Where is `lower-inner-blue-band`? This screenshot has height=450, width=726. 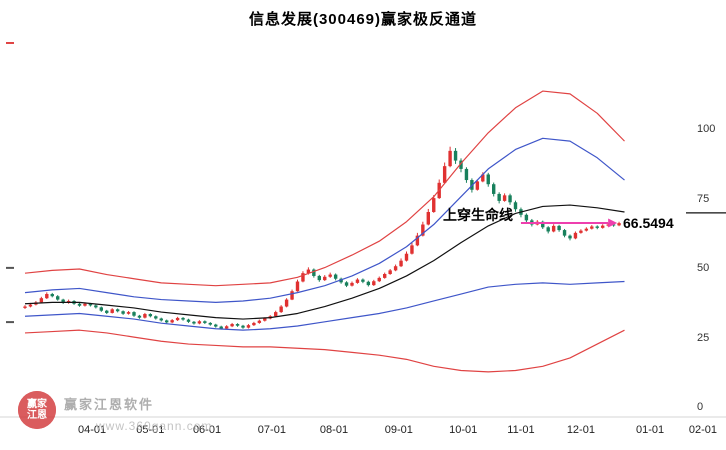 lower-inner-blue-band is located at coordinates (324, 305).